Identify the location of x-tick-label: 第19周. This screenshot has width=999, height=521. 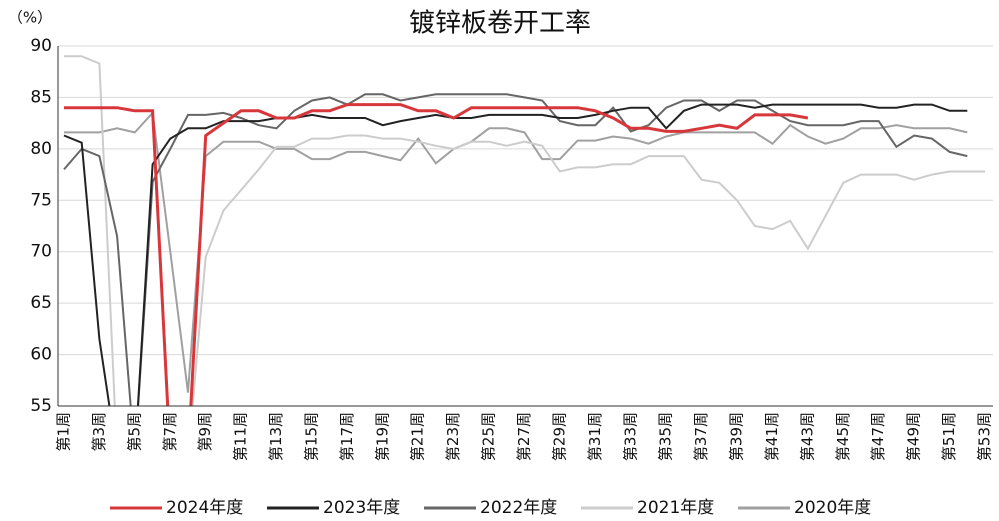
(382, 436).